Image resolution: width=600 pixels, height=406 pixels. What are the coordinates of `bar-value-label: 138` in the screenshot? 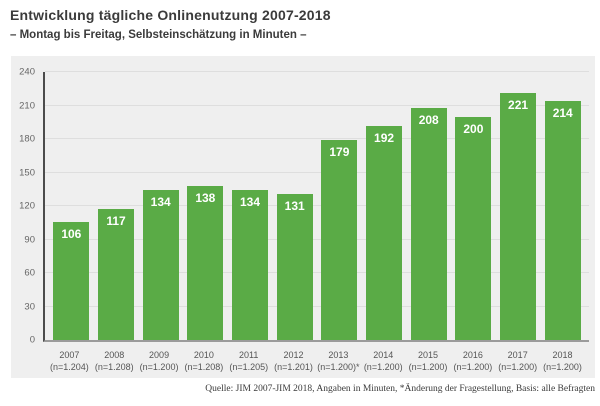 It's located at (205, 197).